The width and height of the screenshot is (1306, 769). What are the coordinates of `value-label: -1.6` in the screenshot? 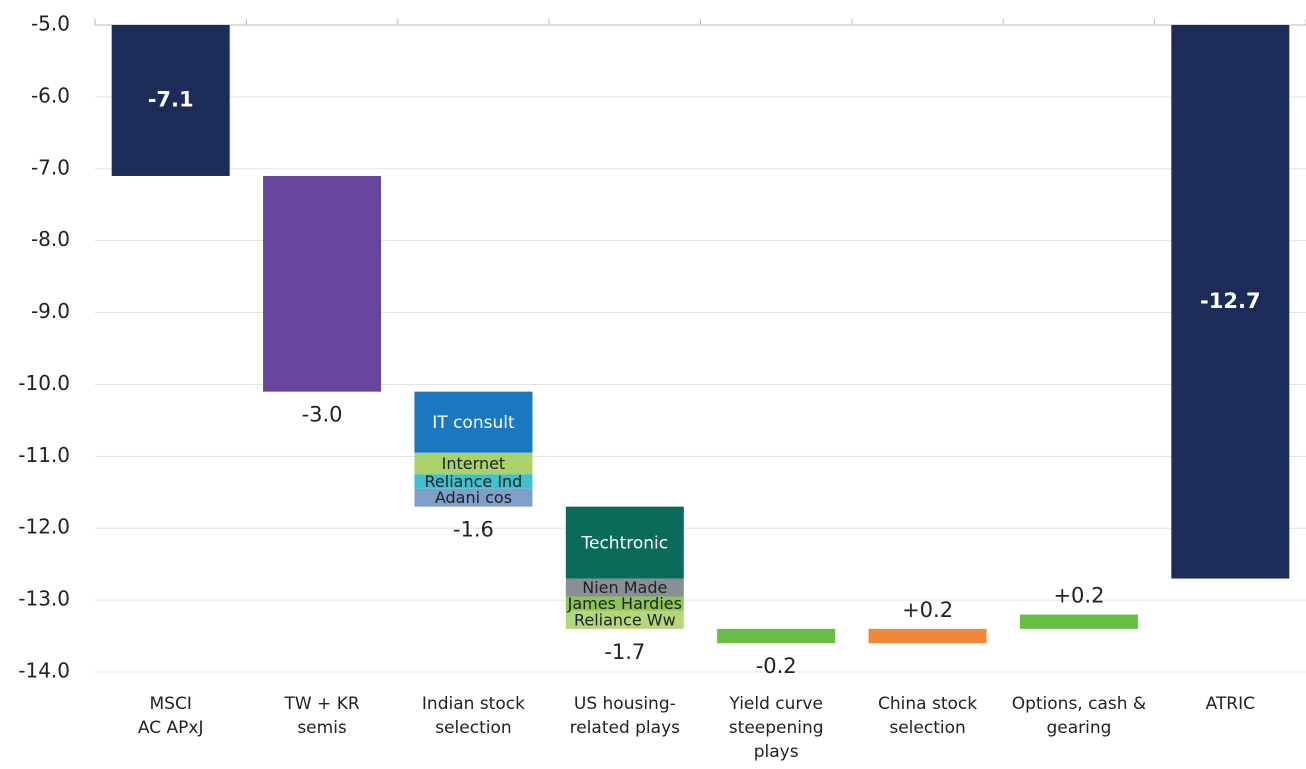 It's located at (473, 530).